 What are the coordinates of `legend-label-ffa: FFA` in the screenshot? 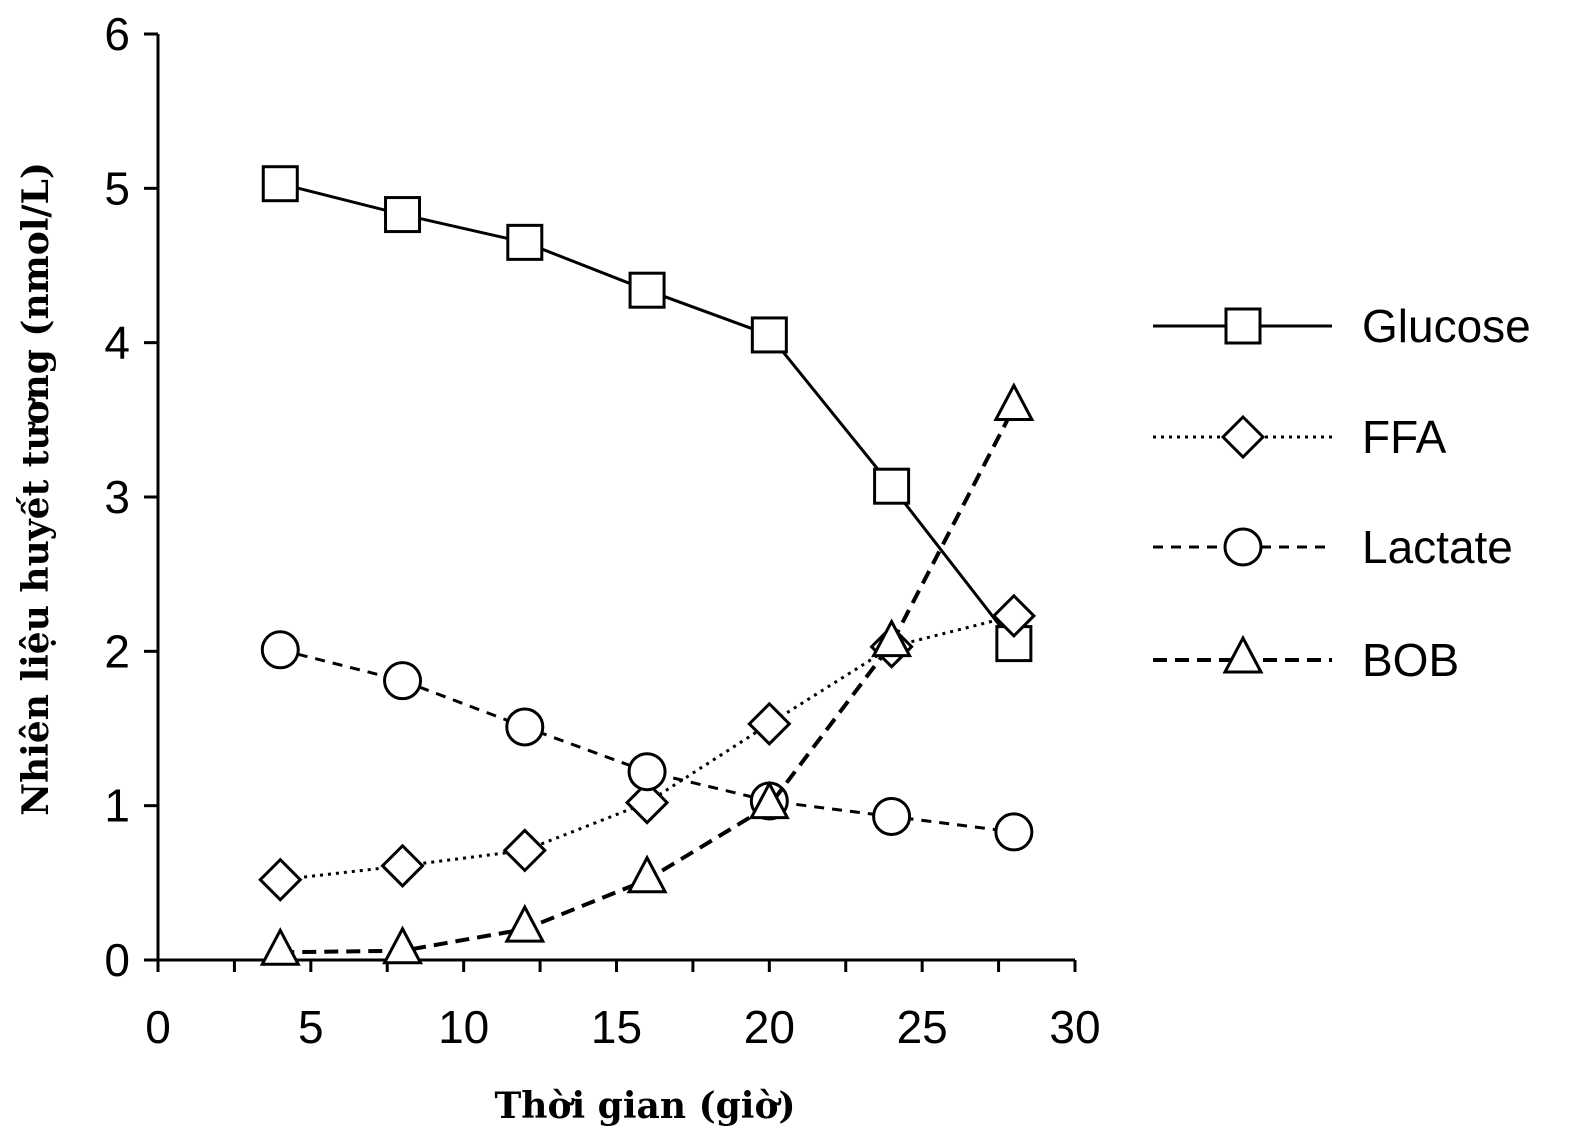 It's located at (1404, 437).